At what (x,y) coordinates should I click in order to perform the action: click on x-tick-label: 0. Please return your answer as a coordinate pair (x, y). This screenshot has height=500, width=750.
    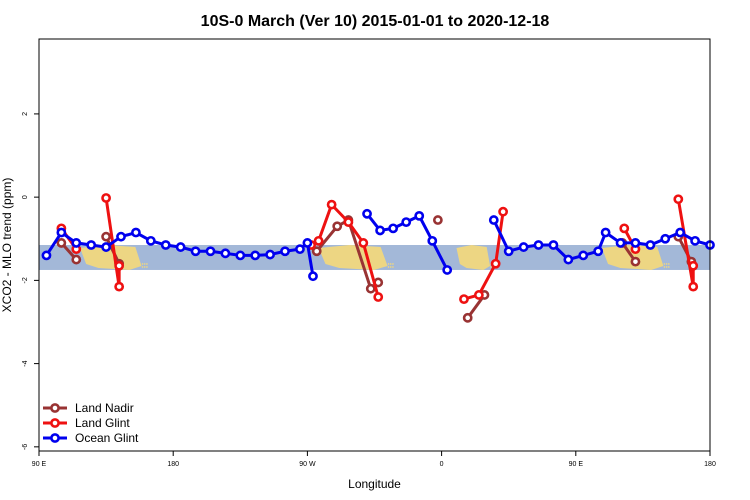
    Looking at the image, I should click on (442, 464).